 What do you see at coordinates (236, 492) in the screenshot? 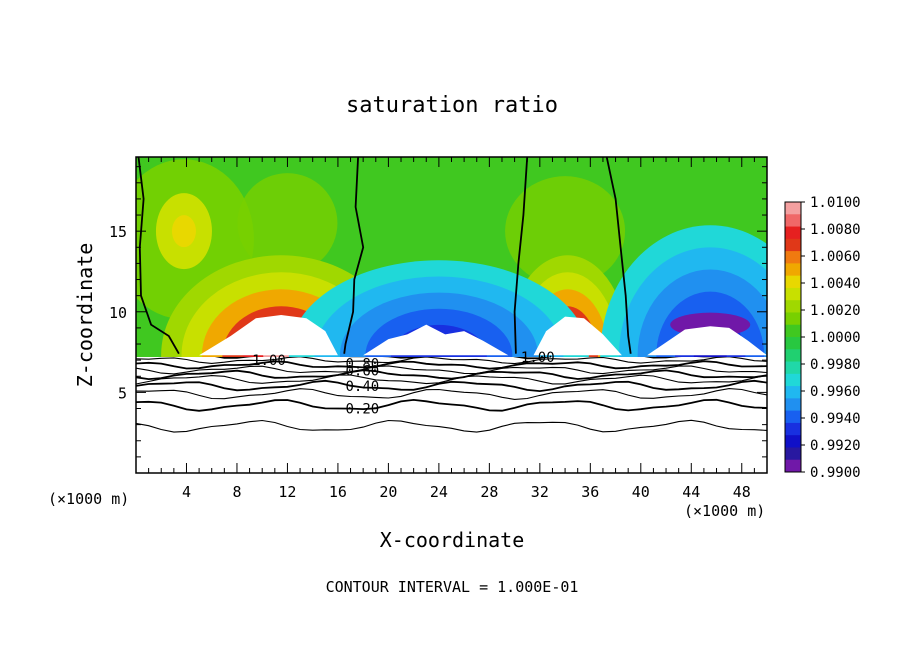
I see `x-tick-label: 8` at bounding box center [236, 492].